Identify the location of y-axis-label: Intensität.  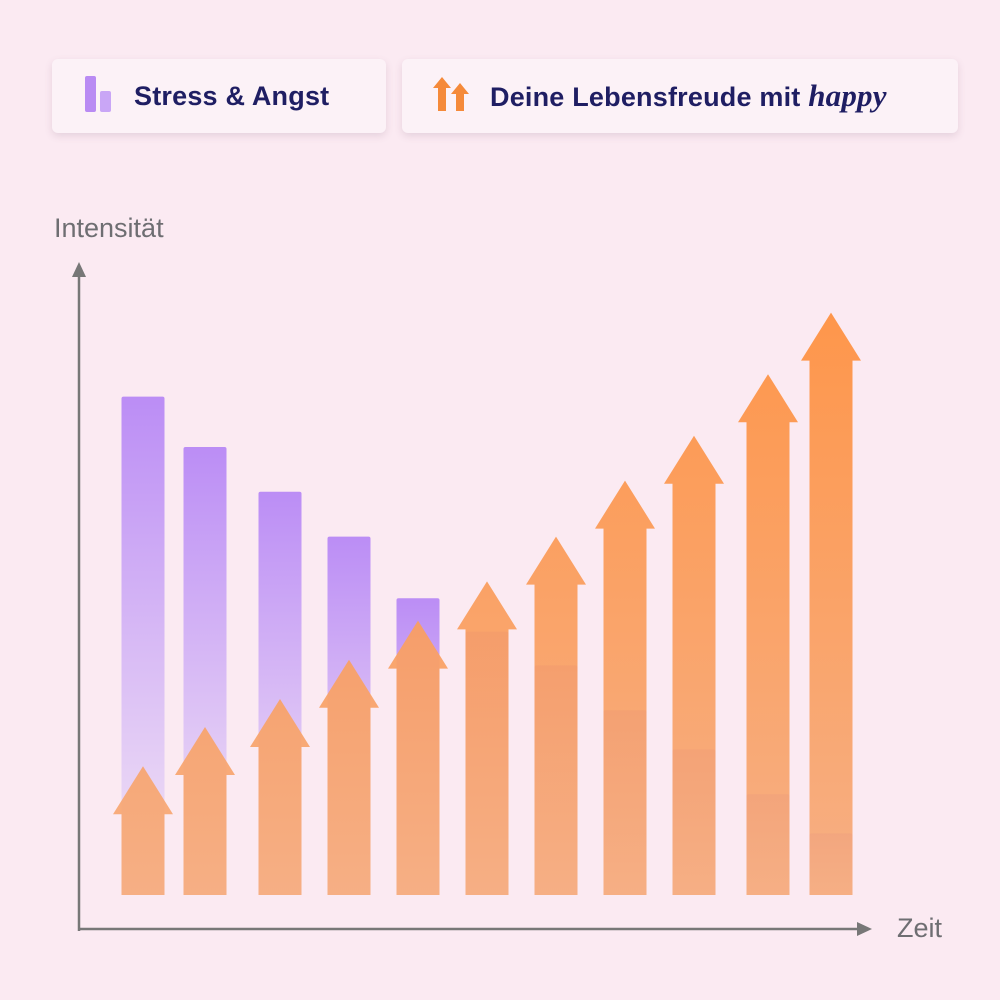
(109, 228).